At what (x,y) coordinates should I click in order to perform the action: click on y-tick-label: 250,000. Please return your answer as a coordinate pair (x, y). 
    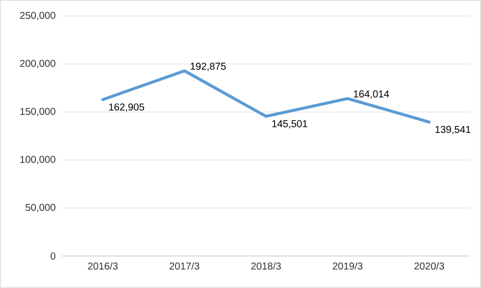
    Looking at the image, I should click on (38, 16).